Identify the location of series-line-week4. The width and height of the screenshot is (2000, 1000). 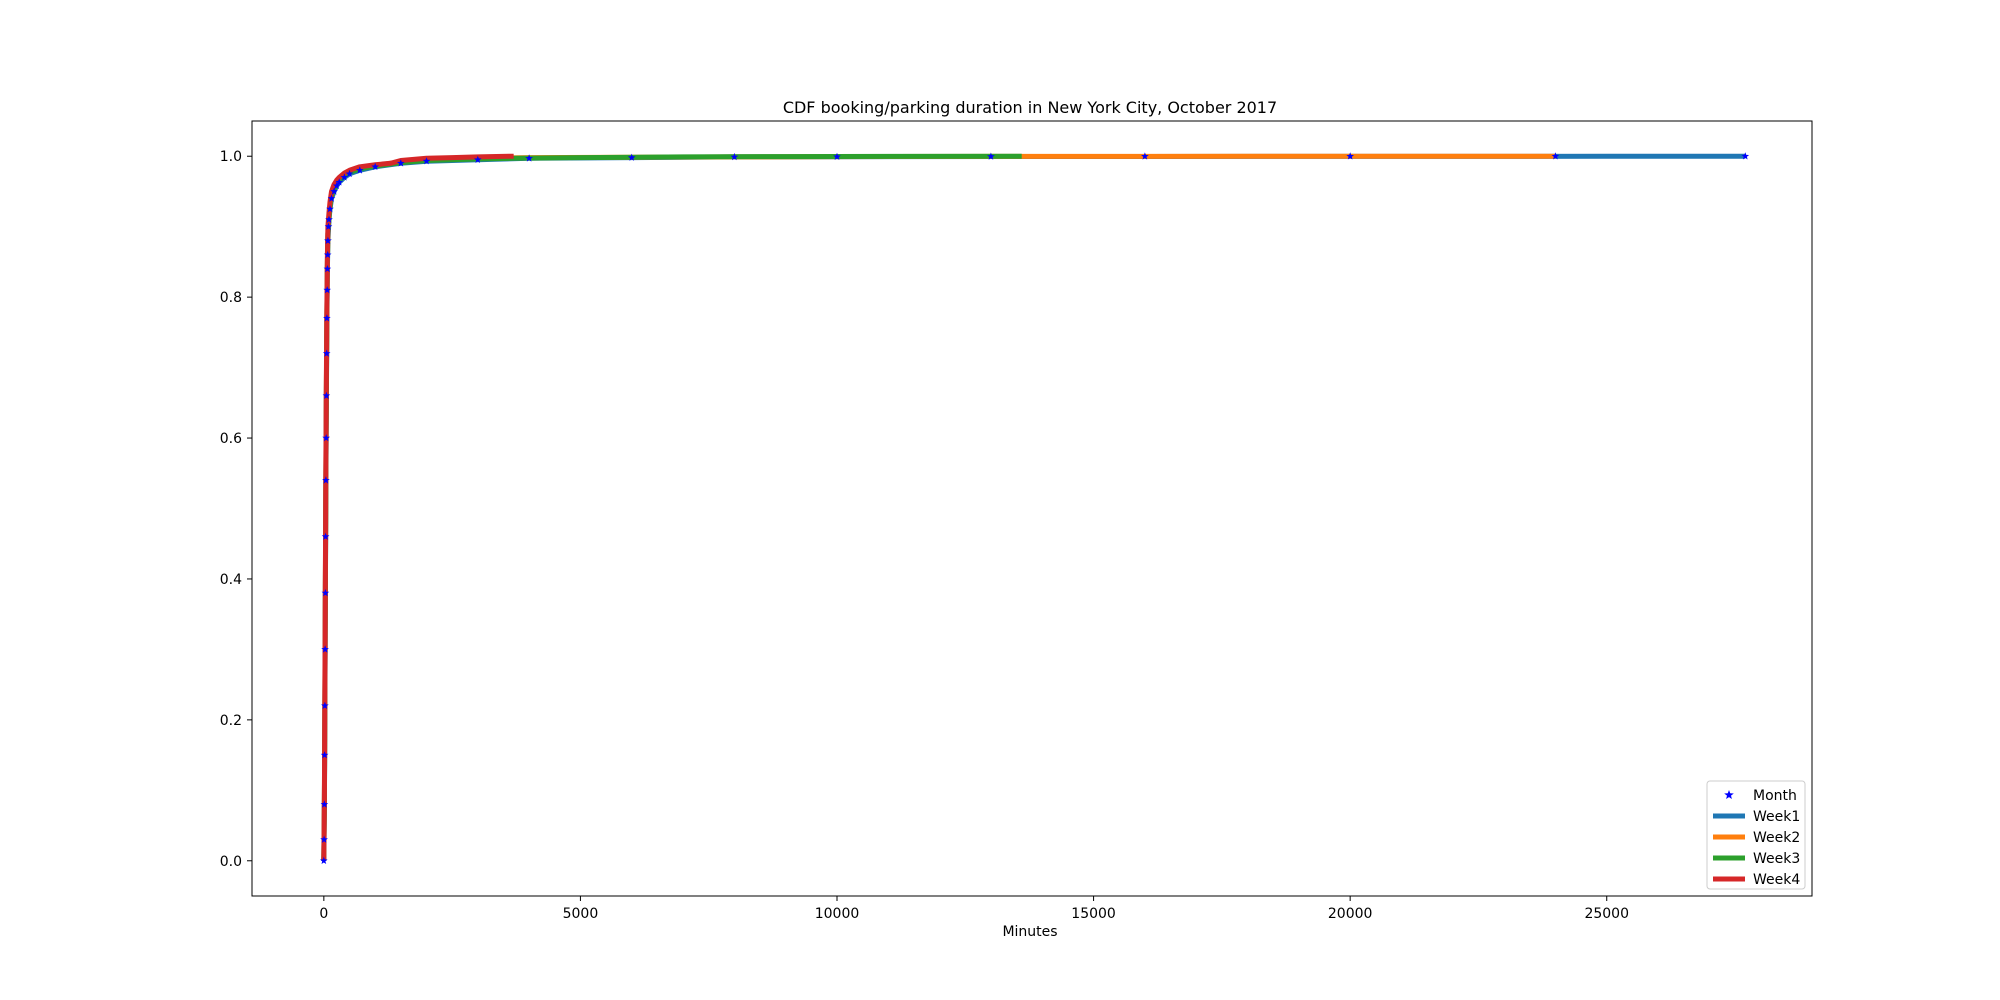
(417, 507).